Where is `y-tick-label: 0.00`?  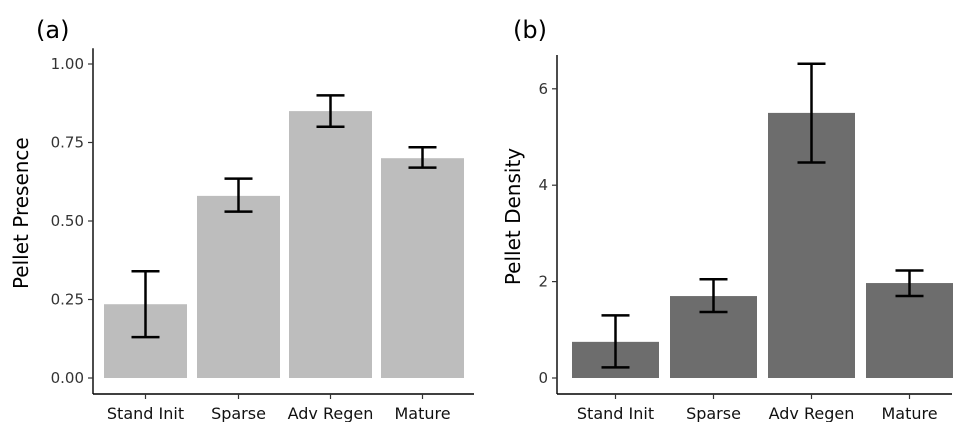
y-tick-label: 0.00 is located at coordinates (67, 378).